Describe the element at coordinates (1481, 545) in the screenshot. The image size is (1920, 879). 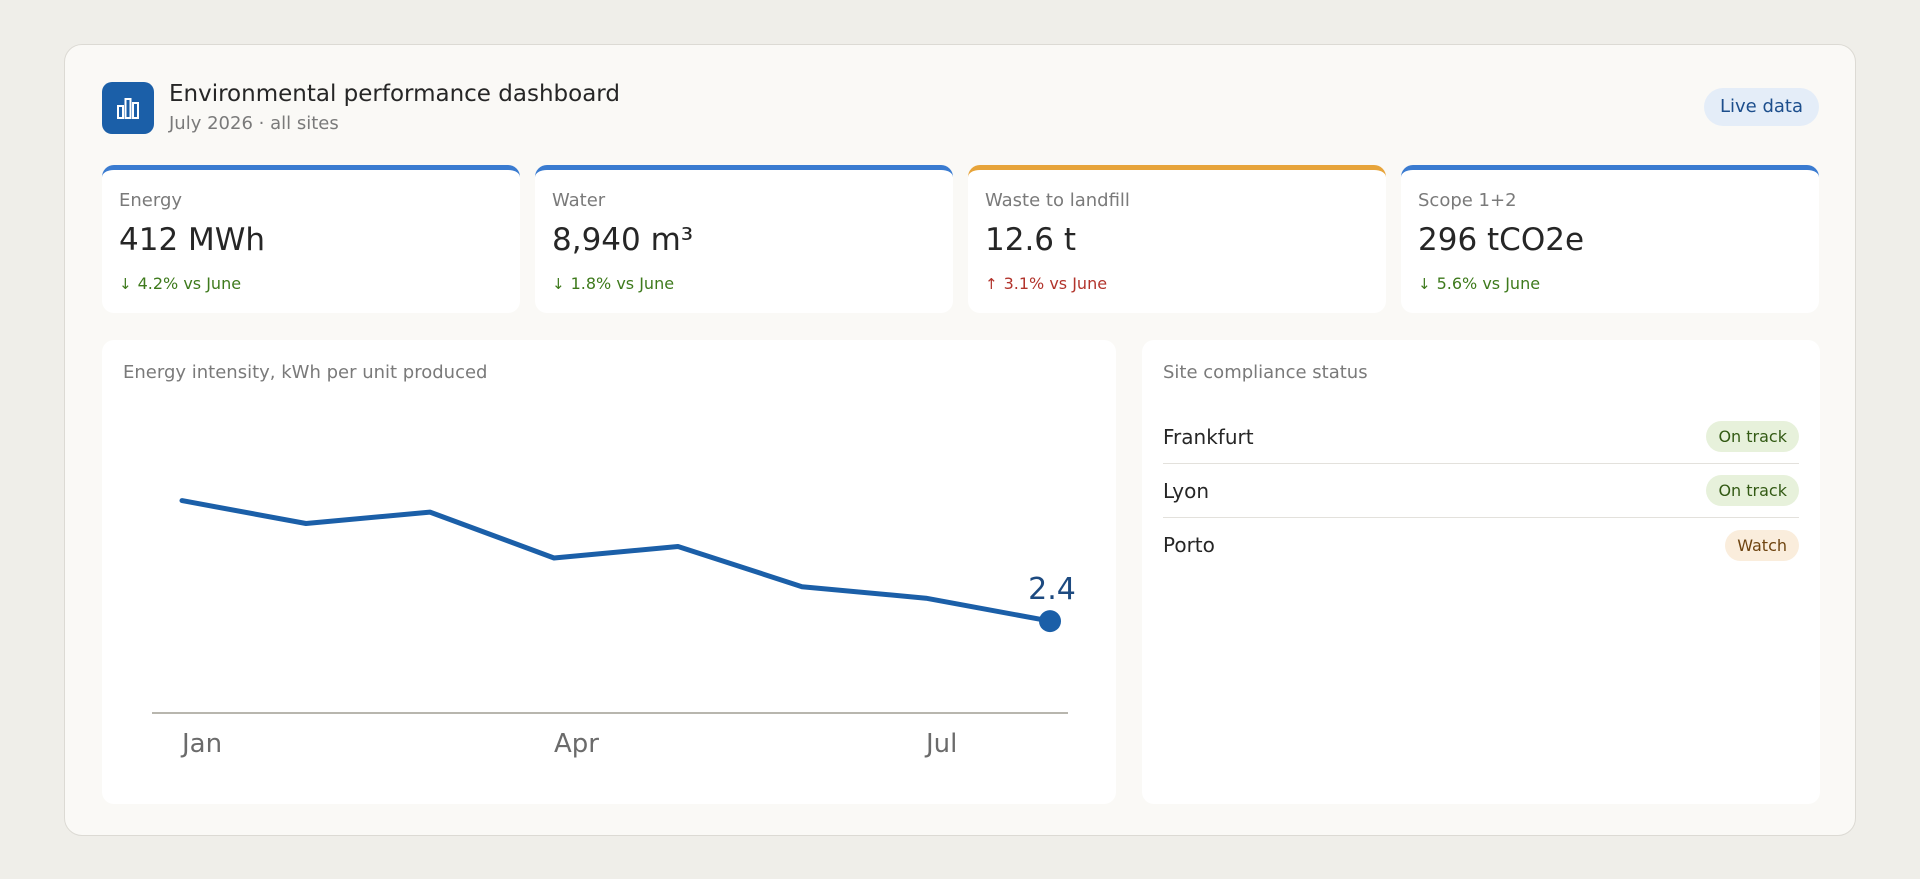
I see `compliance-row-porto: Porto Watch` at that location.